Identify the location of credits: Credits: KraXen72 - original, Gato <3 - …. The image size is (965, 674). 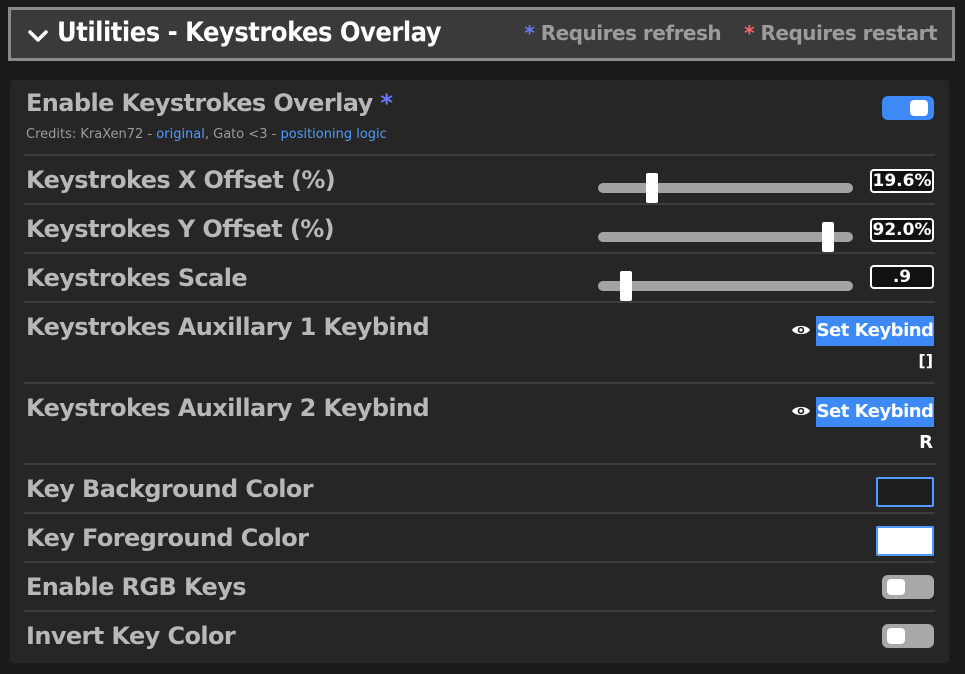
(206, 134).